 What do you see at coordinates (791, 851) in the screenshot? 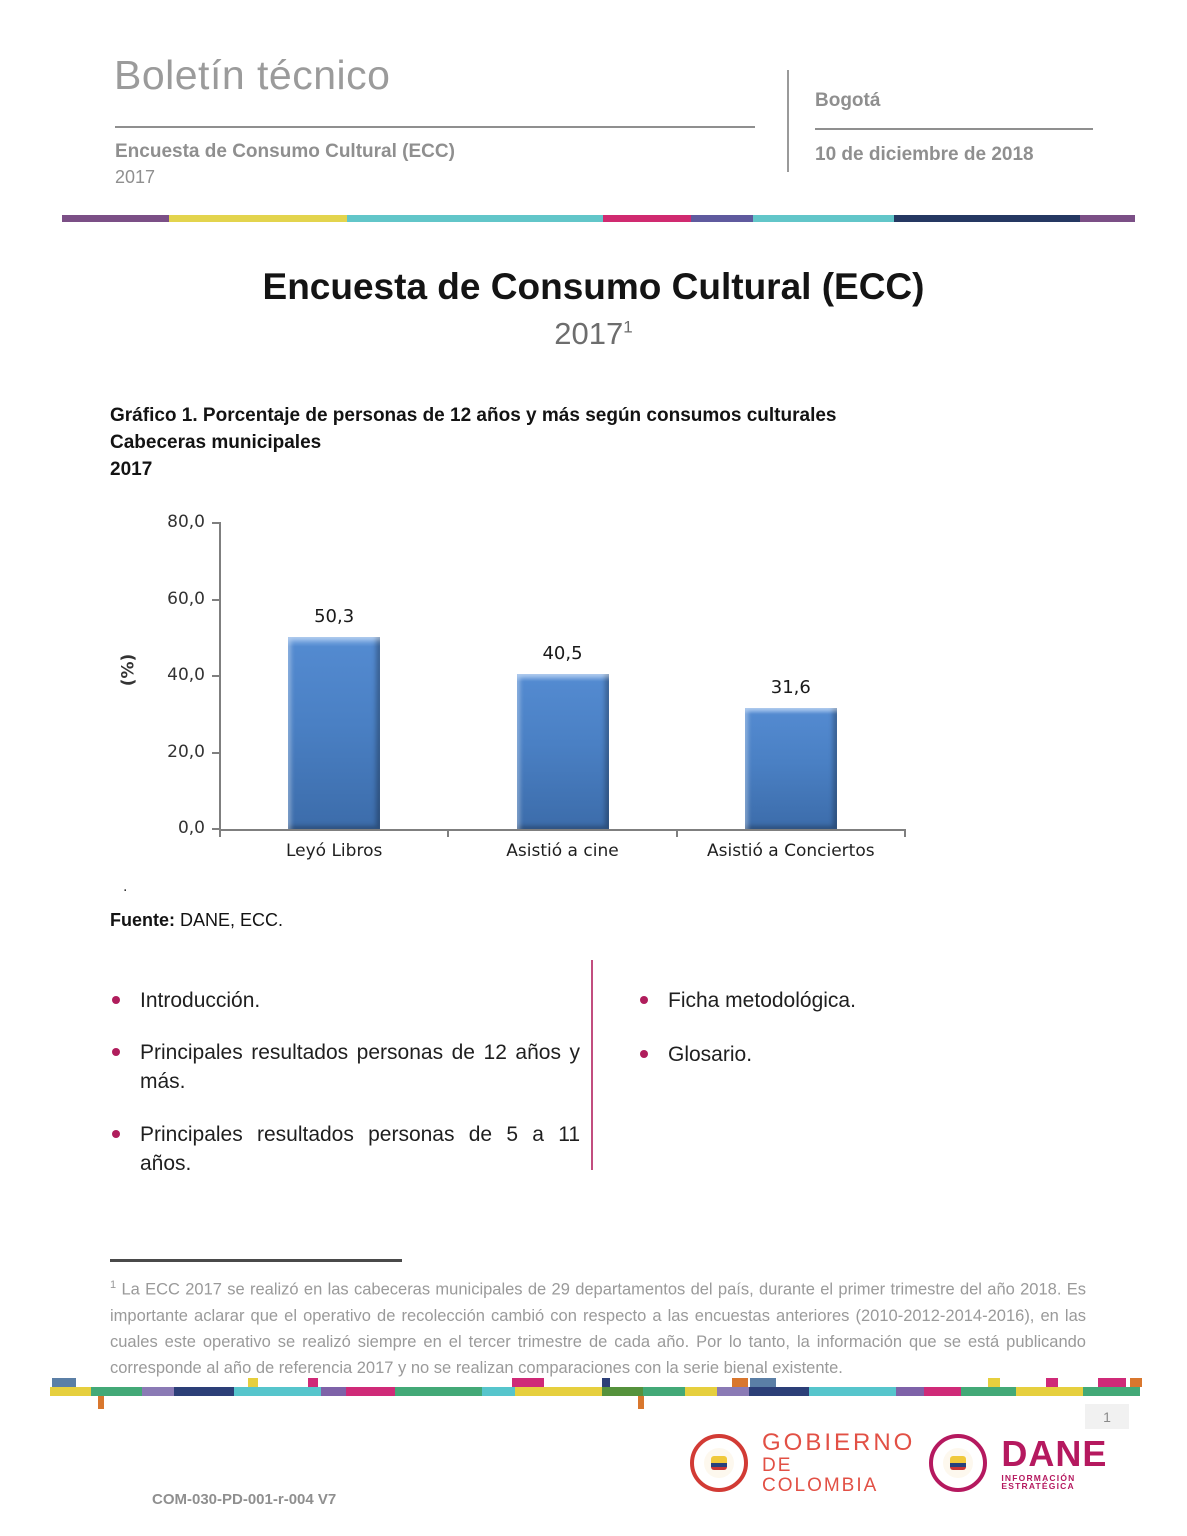
I see `bar-category-label: Asistió a Conciertos` at bounding box center [791, 851].